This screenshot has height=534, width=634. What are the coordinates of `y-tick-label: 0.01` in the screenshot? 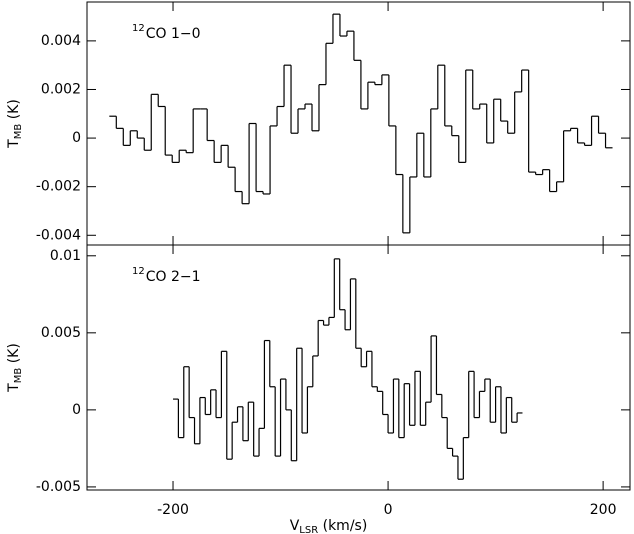 It's located at (65, 256).